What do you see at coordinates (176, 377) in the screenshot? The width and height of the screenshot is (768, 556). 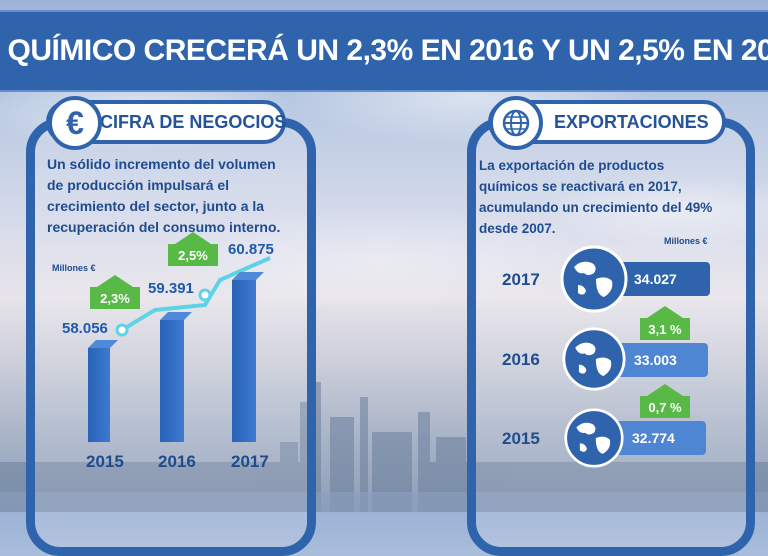 I see `bar-2016` at bounding box center [176, 377].